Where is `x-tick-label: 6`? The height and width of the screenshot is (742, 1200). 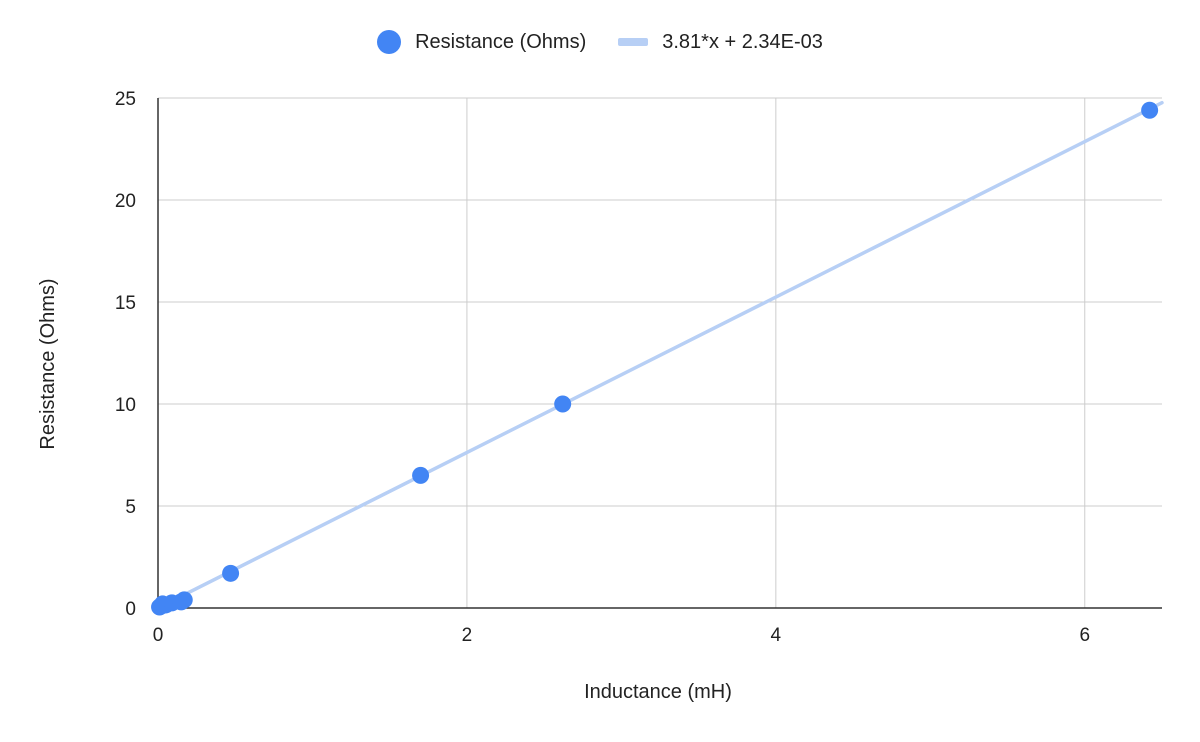
x-tick-label: 6 is located at coordinates (1084, 635).